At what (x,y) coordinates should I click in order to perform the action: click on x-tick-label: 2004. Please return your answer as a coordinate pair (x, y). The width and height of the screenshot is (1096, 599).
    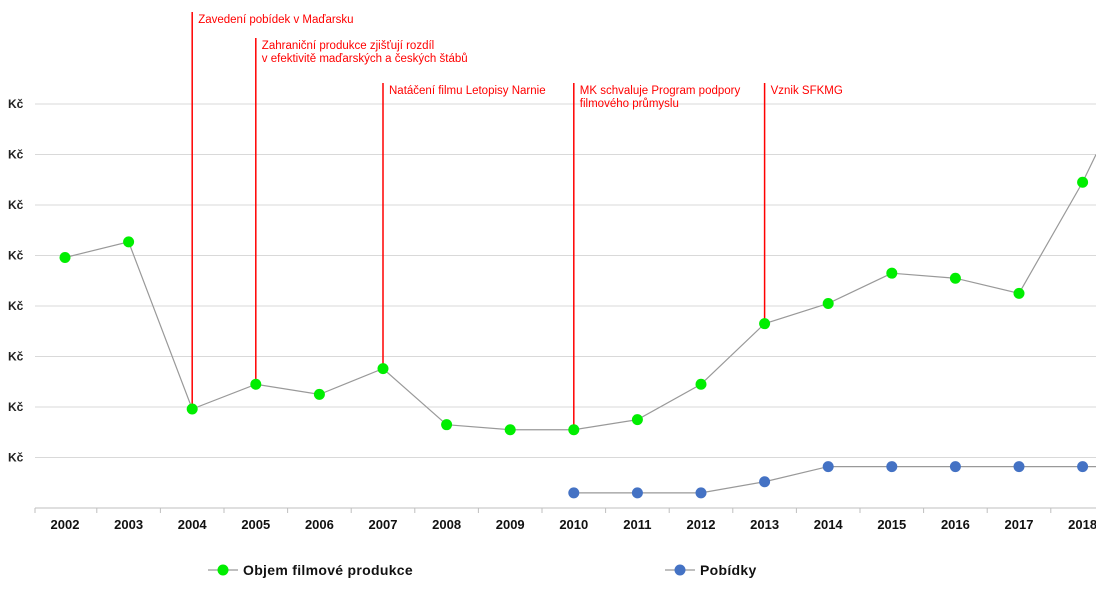
    Looking at the image, I should click on (193, 524).